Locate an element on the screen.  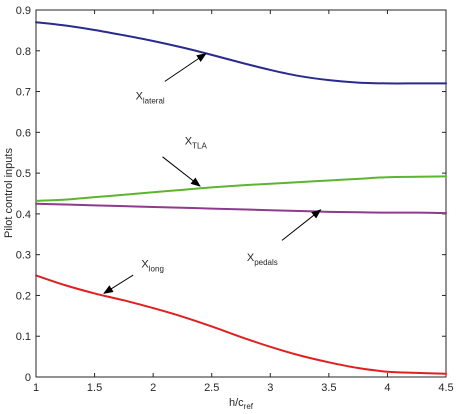
y-tick-label: 0.2 is located at coordinates (23, 296).